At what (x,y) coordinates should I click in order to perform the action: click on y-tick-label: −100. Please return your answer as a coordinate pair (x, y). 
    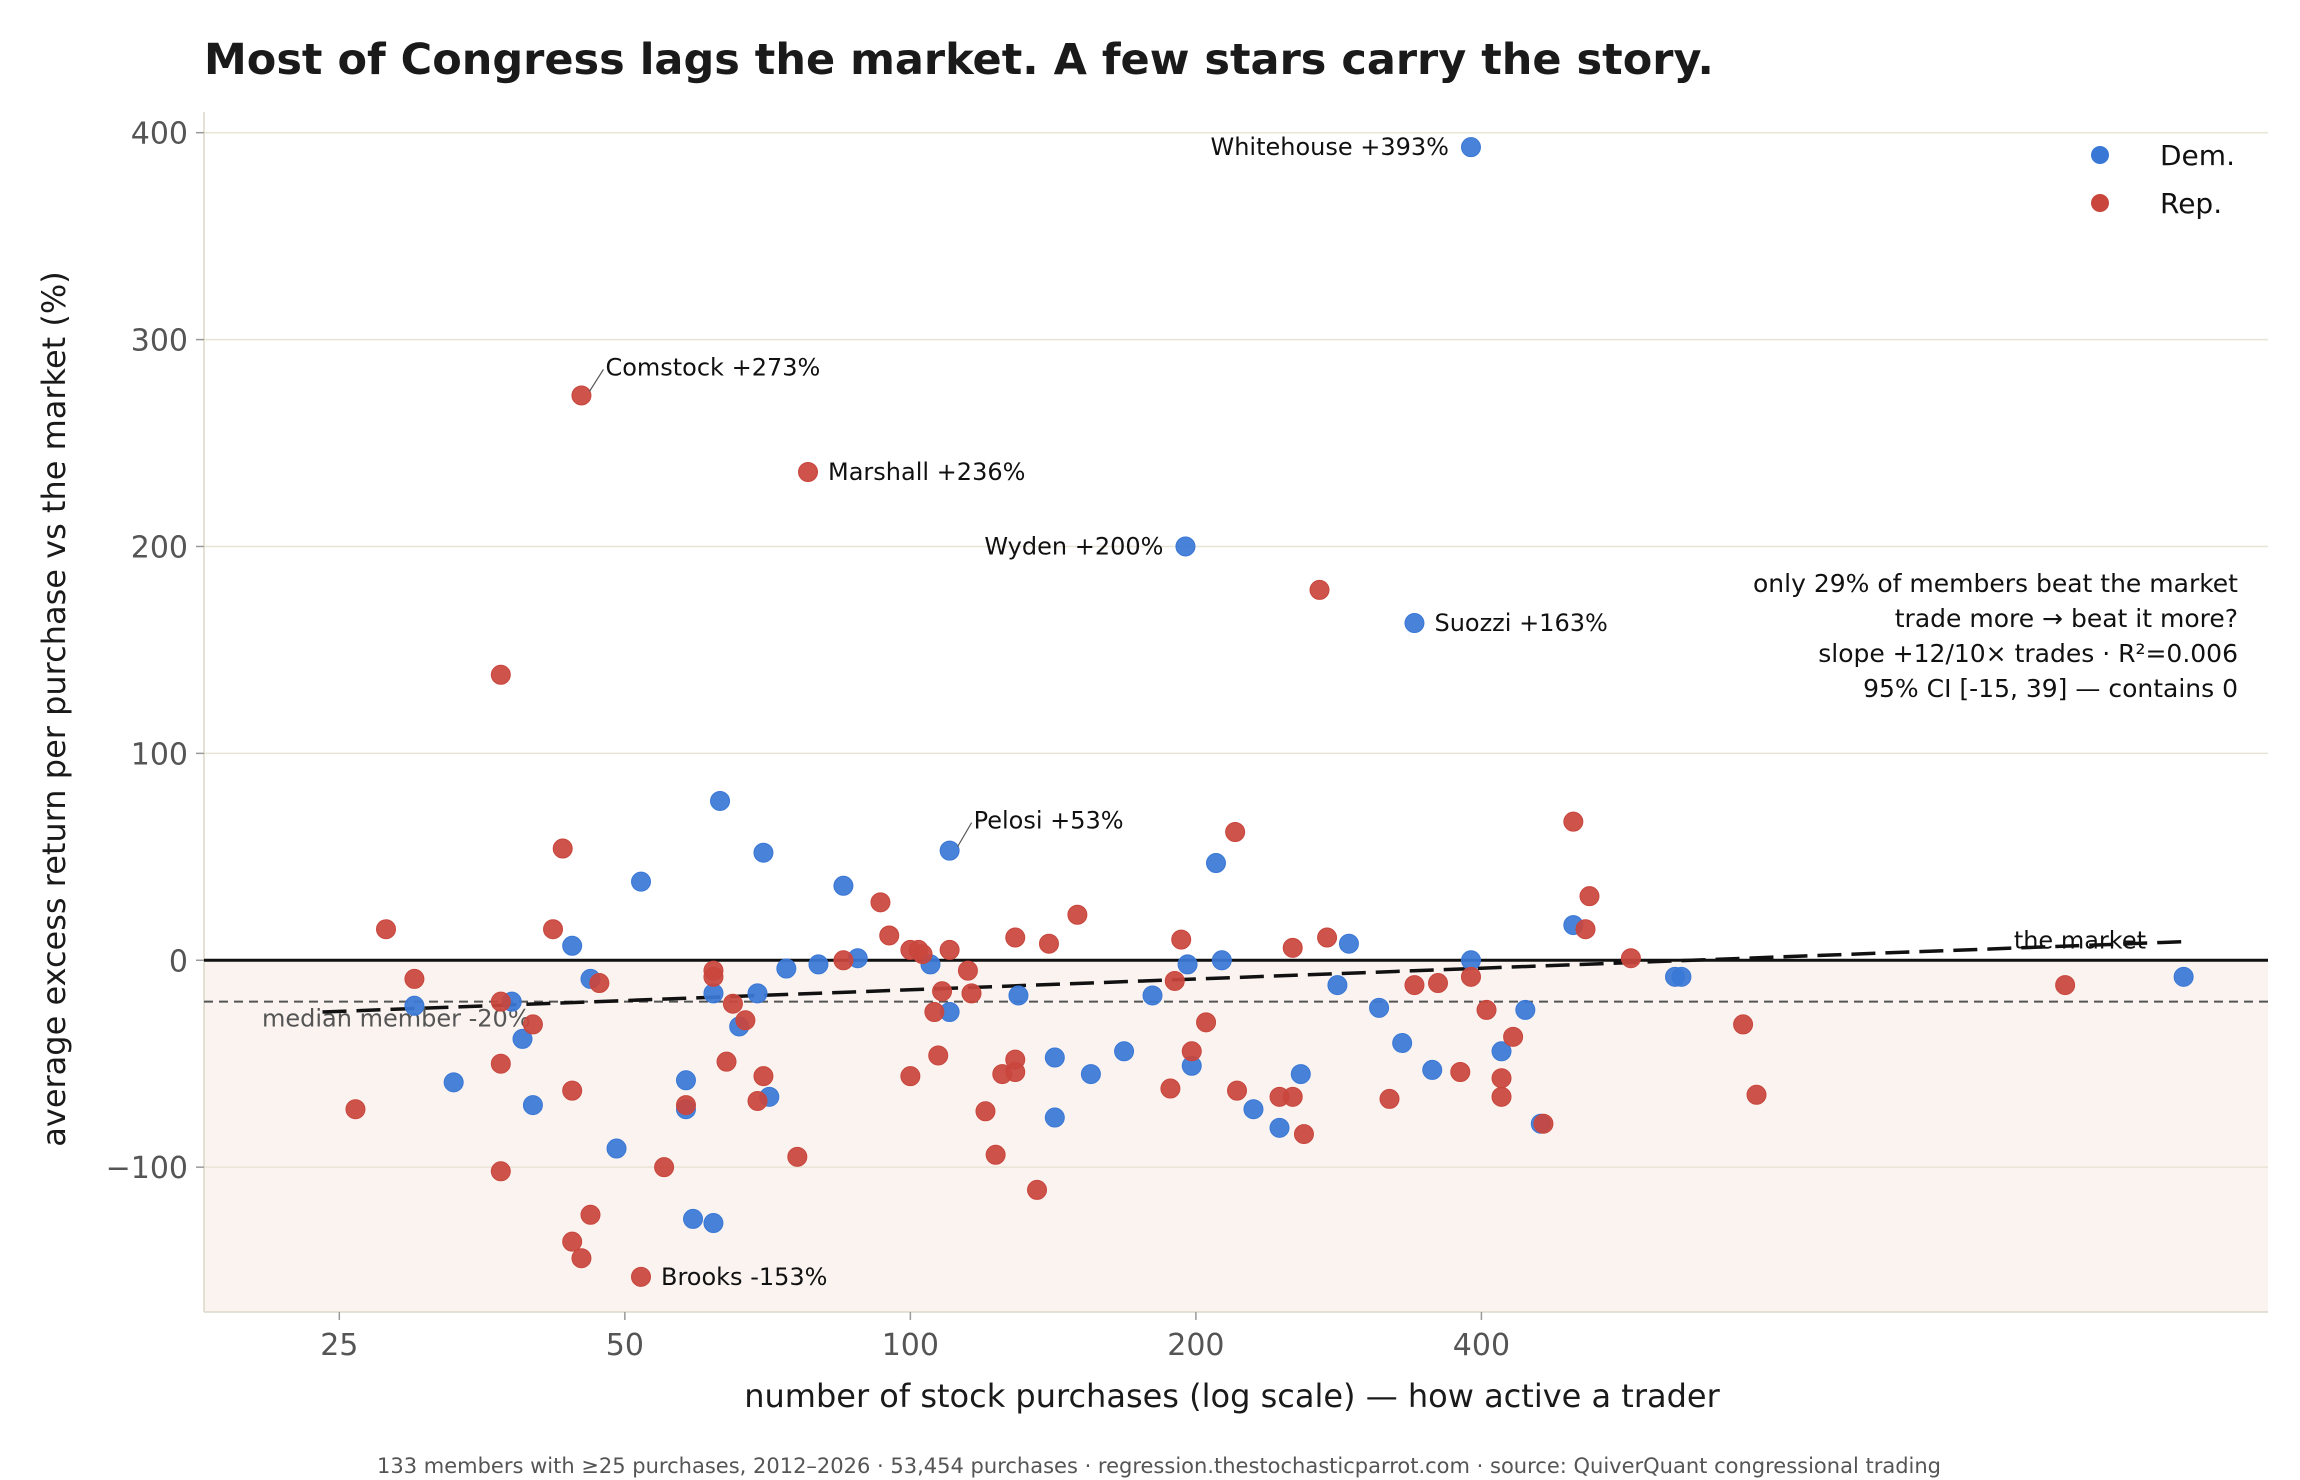
    Looking at the image, I should click on (147, 1168).